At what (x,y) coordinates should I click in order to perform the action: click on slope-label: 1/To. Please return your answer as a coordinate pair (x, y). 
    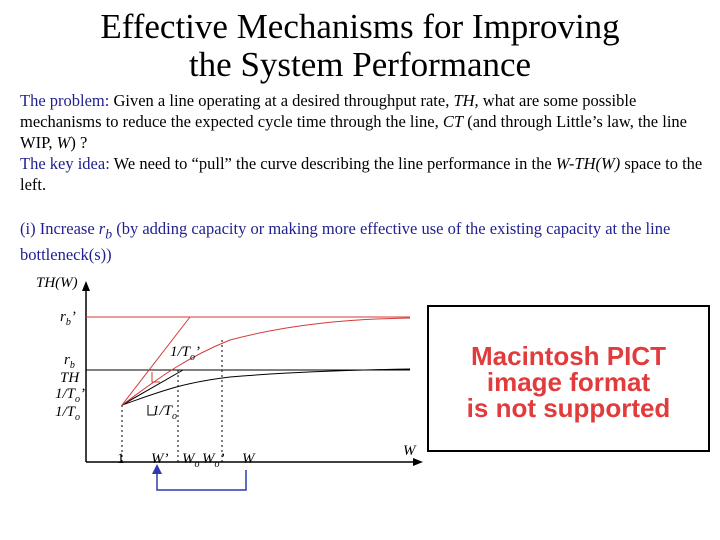
    Looking at the image, I should click on (165, 412).